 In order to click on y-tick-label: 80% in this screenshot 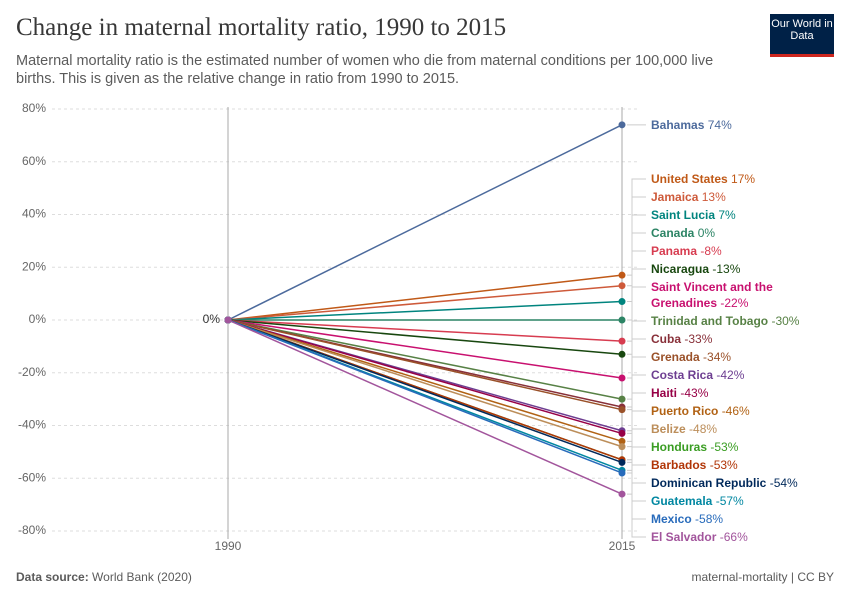, I will do `click(34, 108)`.